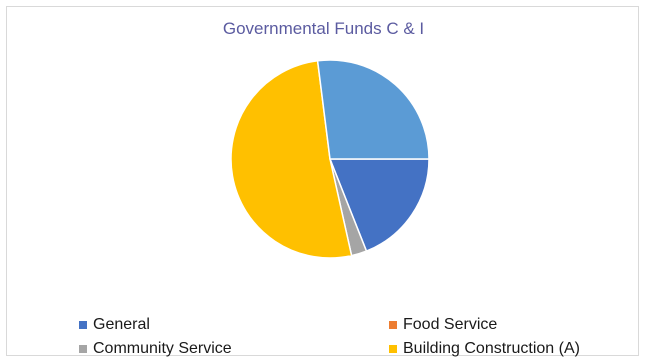  Describe the element at coordinates (291, 159) in the screenshot. I see `pie-slice-building-construction` at that location.